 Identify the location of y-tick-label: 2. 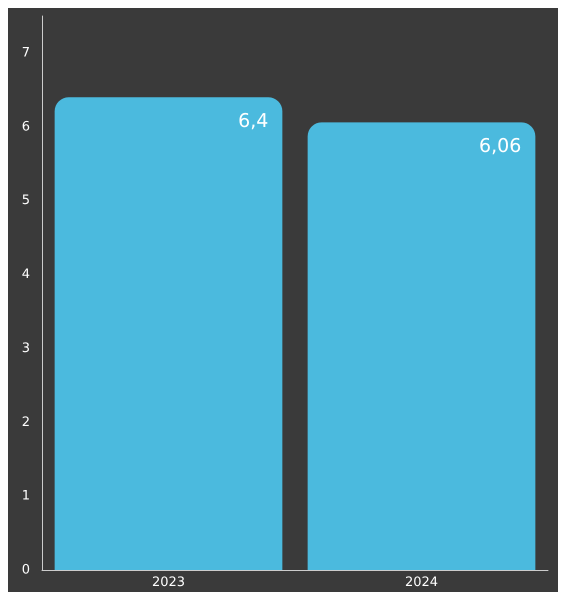
(26, 422).